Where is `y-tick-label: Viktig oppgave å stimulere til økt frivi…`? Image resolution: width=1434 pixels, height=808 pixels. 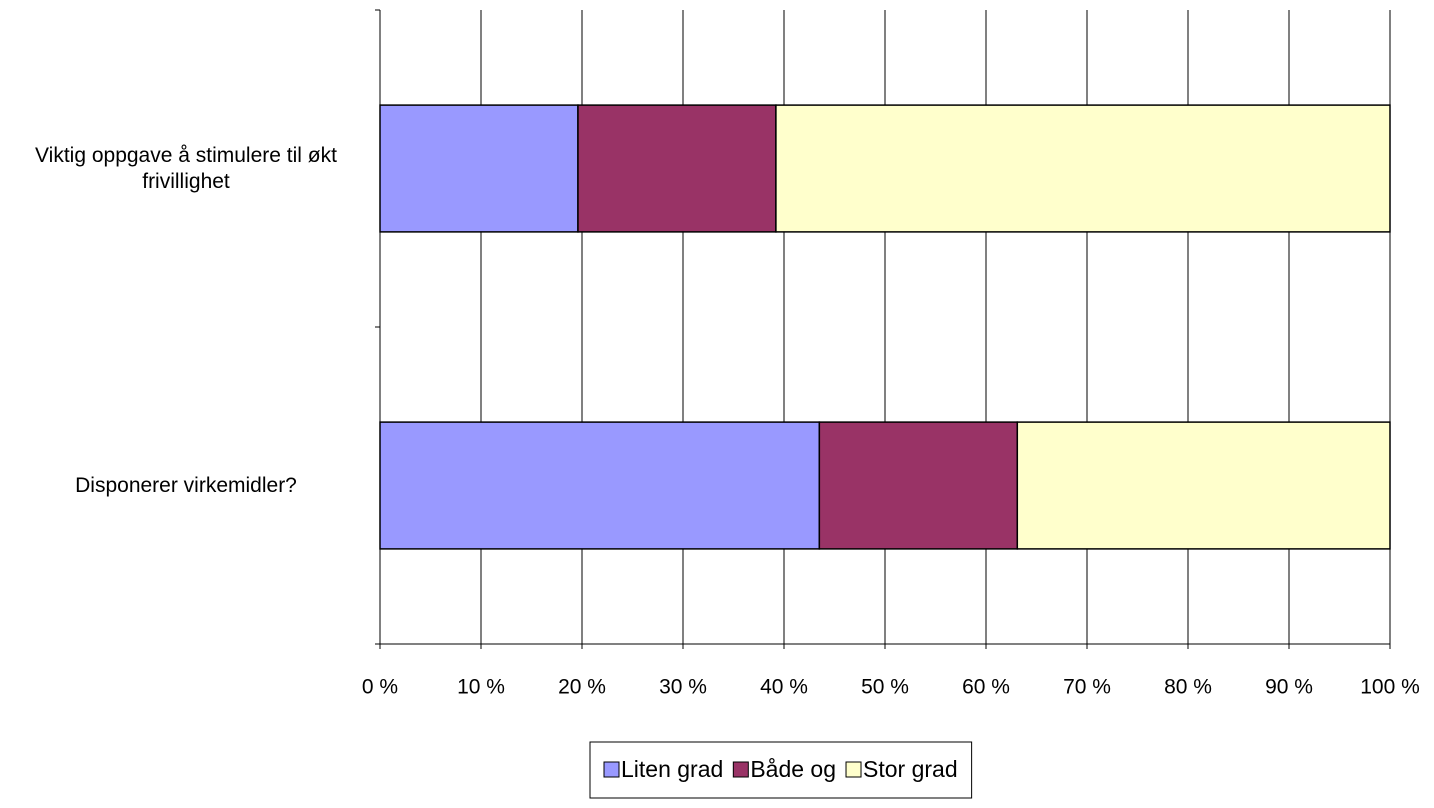 y-tick-label: Viktig oppgave å stimulere til økt frivi… is located at coordinates (186, 168).